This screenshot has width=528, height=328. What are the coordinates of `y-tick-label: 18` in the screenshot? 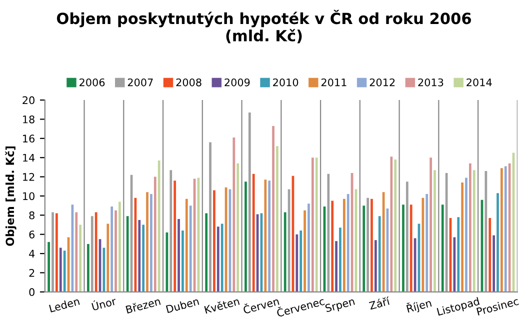 It's located at (28, 119).